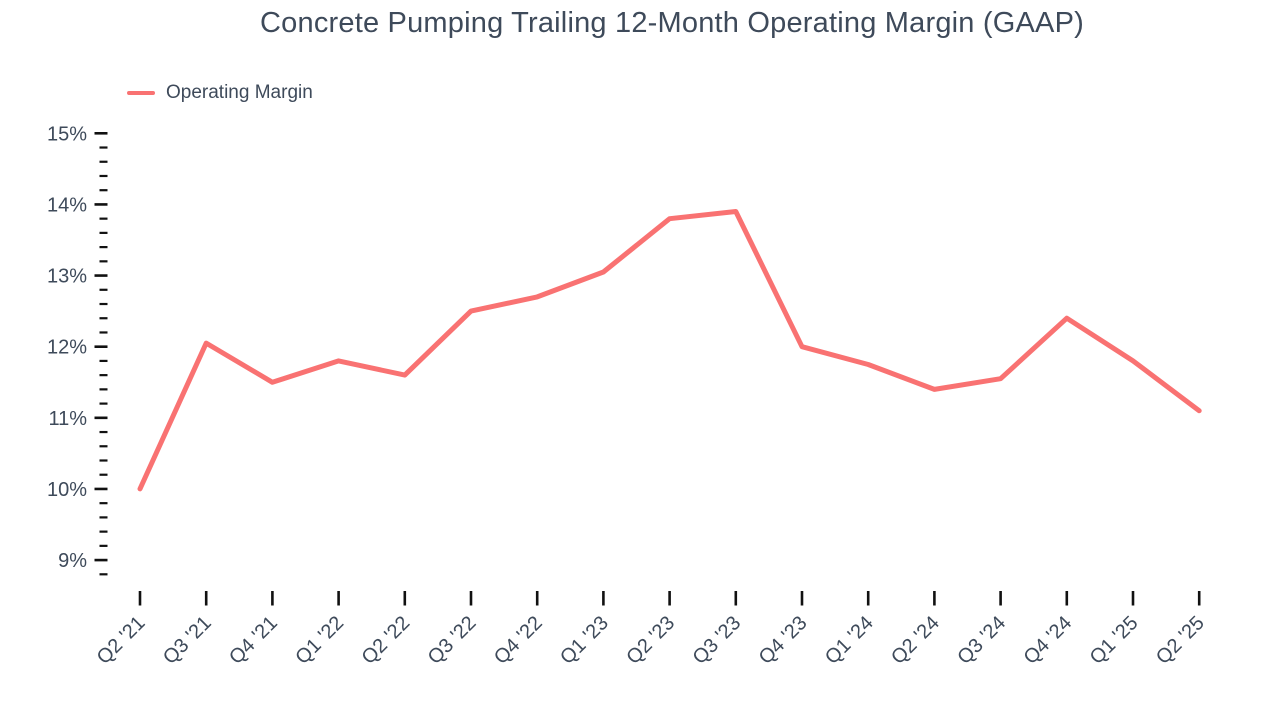 The image size is (1280, 720). Describe the element at coordinates (67, 134) in the screenshot. I see `y-axis-tick-label: 15%` at that location.